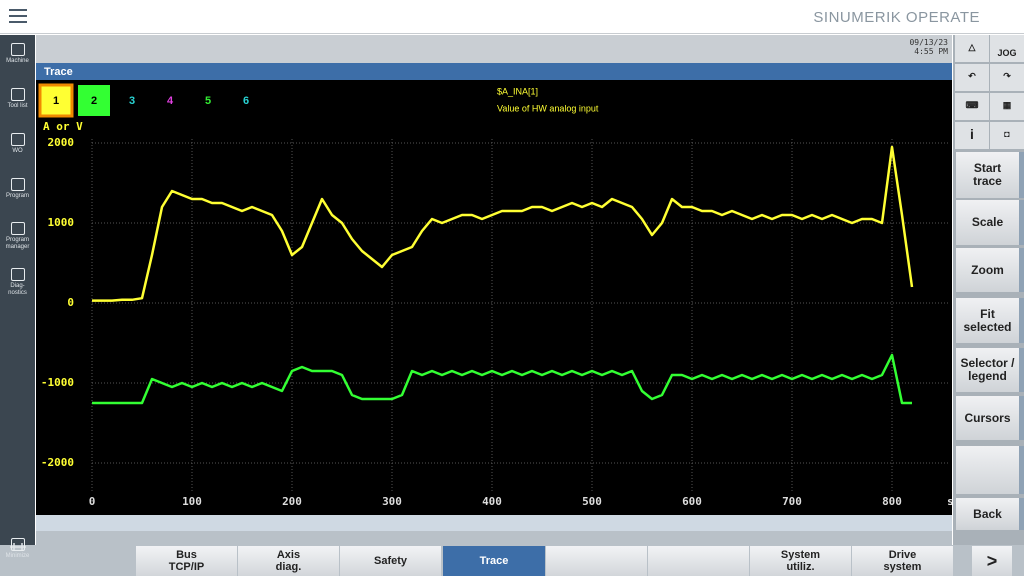 Image resolution: width=1024 pixels, height=576 pixels. I want to click on sidebar-label: WO, so click(17, 151).